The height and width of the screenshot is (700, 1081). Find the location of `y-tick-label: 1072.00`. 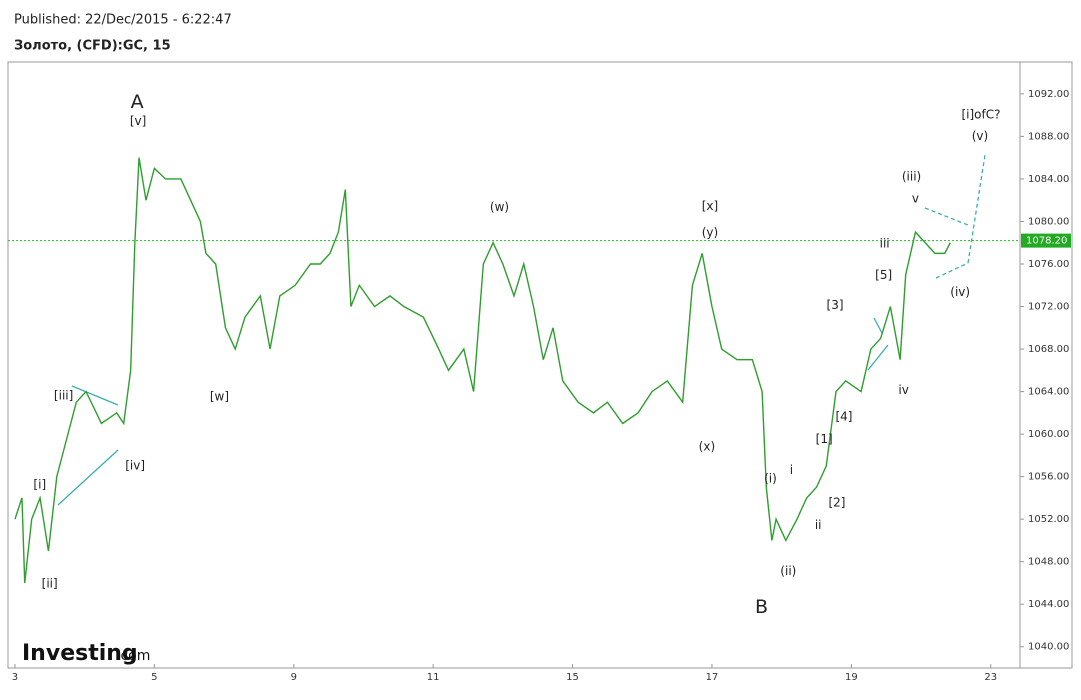

y-tick-label: 1072.00 is located at coordinates (1048, 307).